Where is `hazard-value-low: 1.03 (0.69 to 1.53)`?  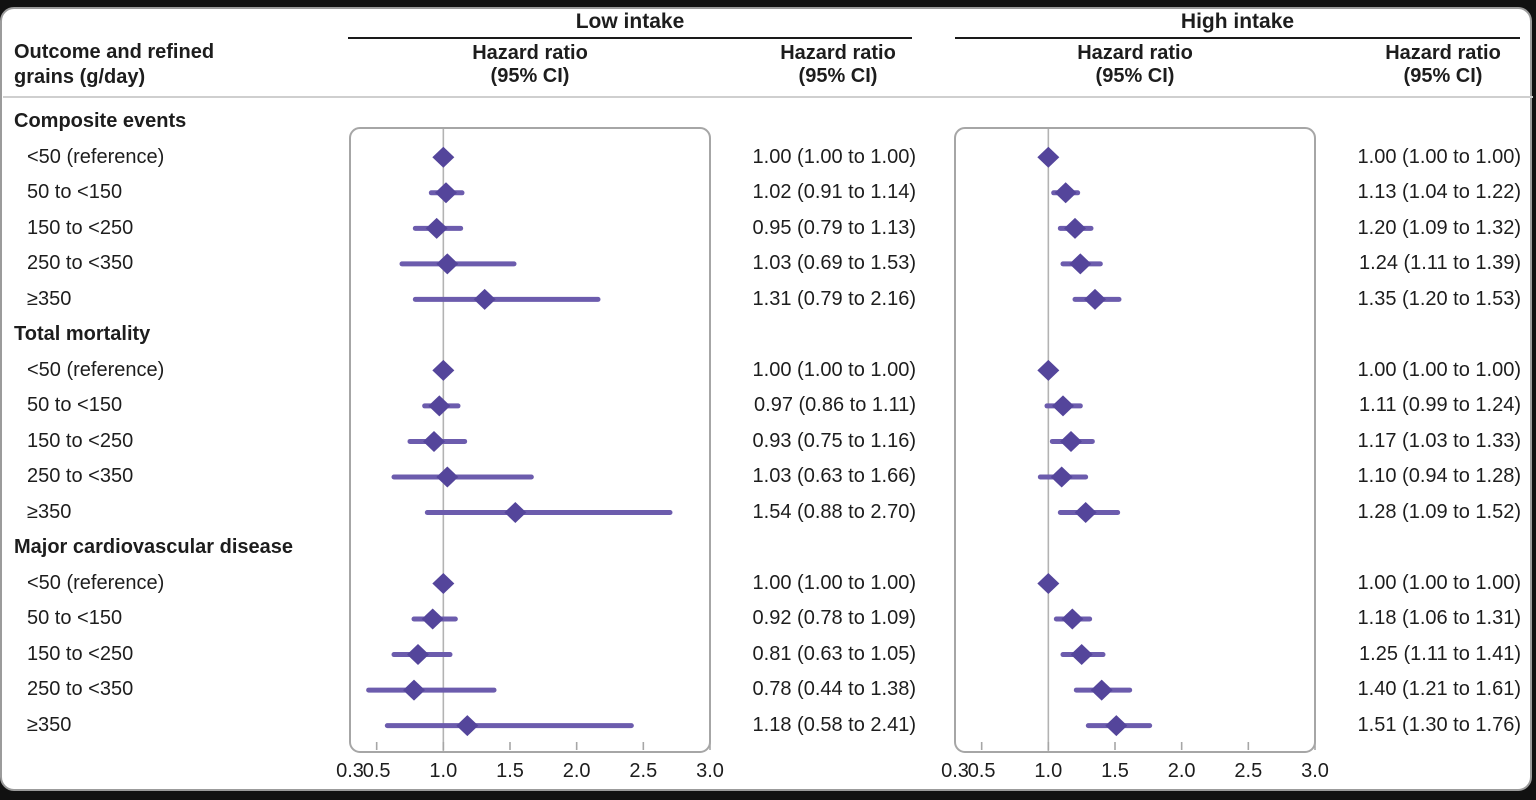
hazard-value-low: 1.03 (0.69 to 1.53) is located at coordinates (834, 263).